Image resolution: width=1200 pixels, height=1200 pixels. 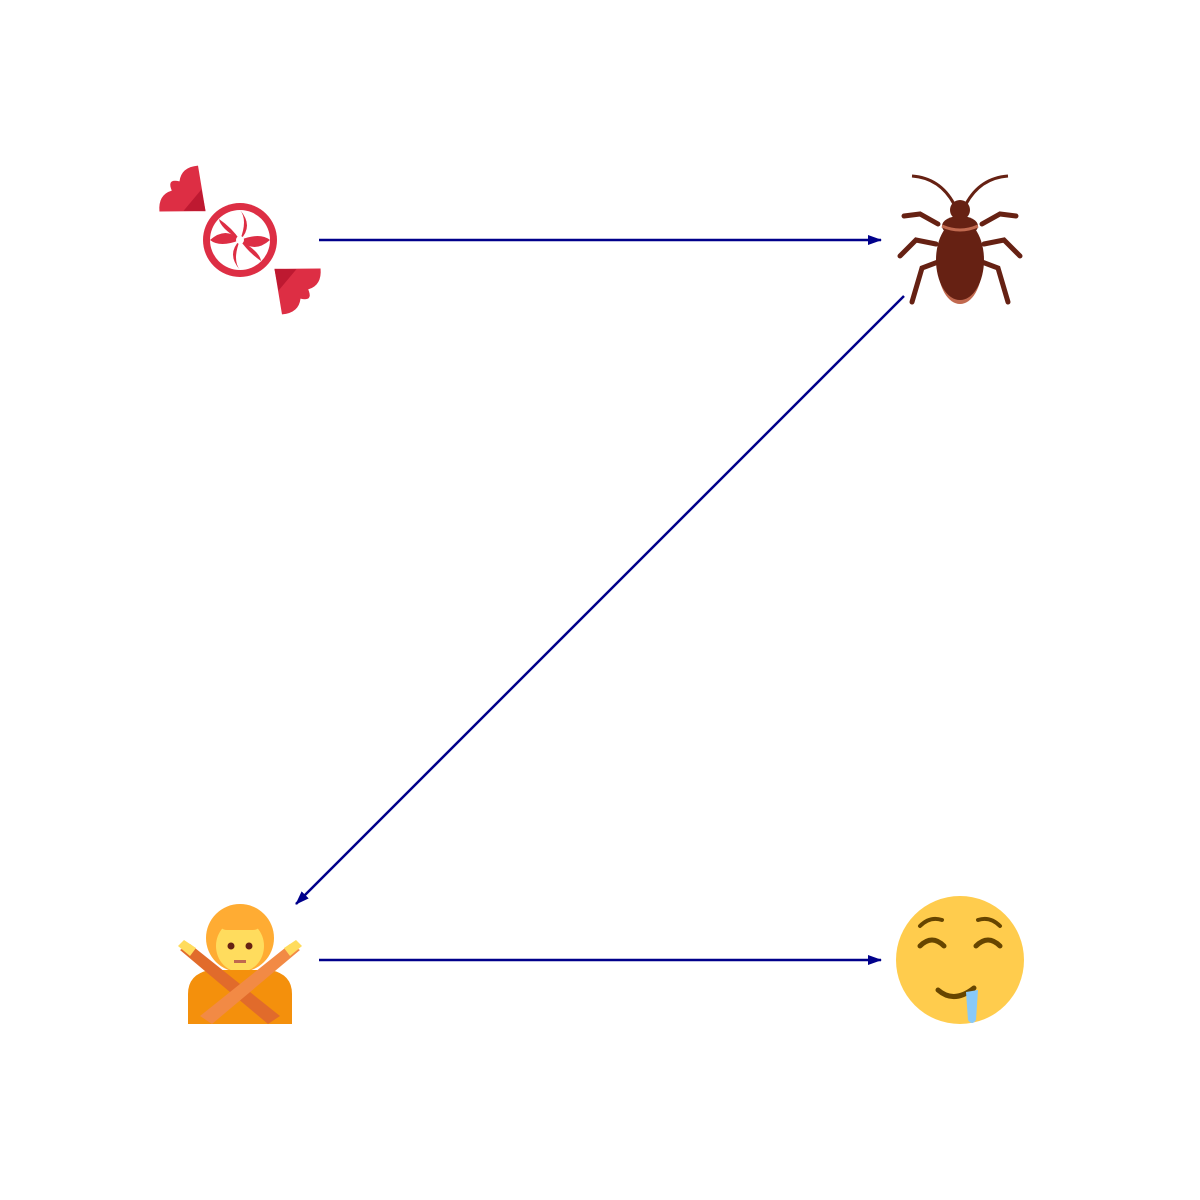 I want to click on candy-icon, so click(x=240, y=240).